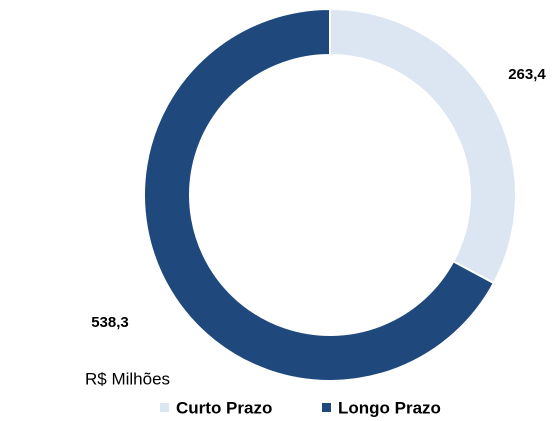  I want to click on data-label: 263,4, so click(527, 74).